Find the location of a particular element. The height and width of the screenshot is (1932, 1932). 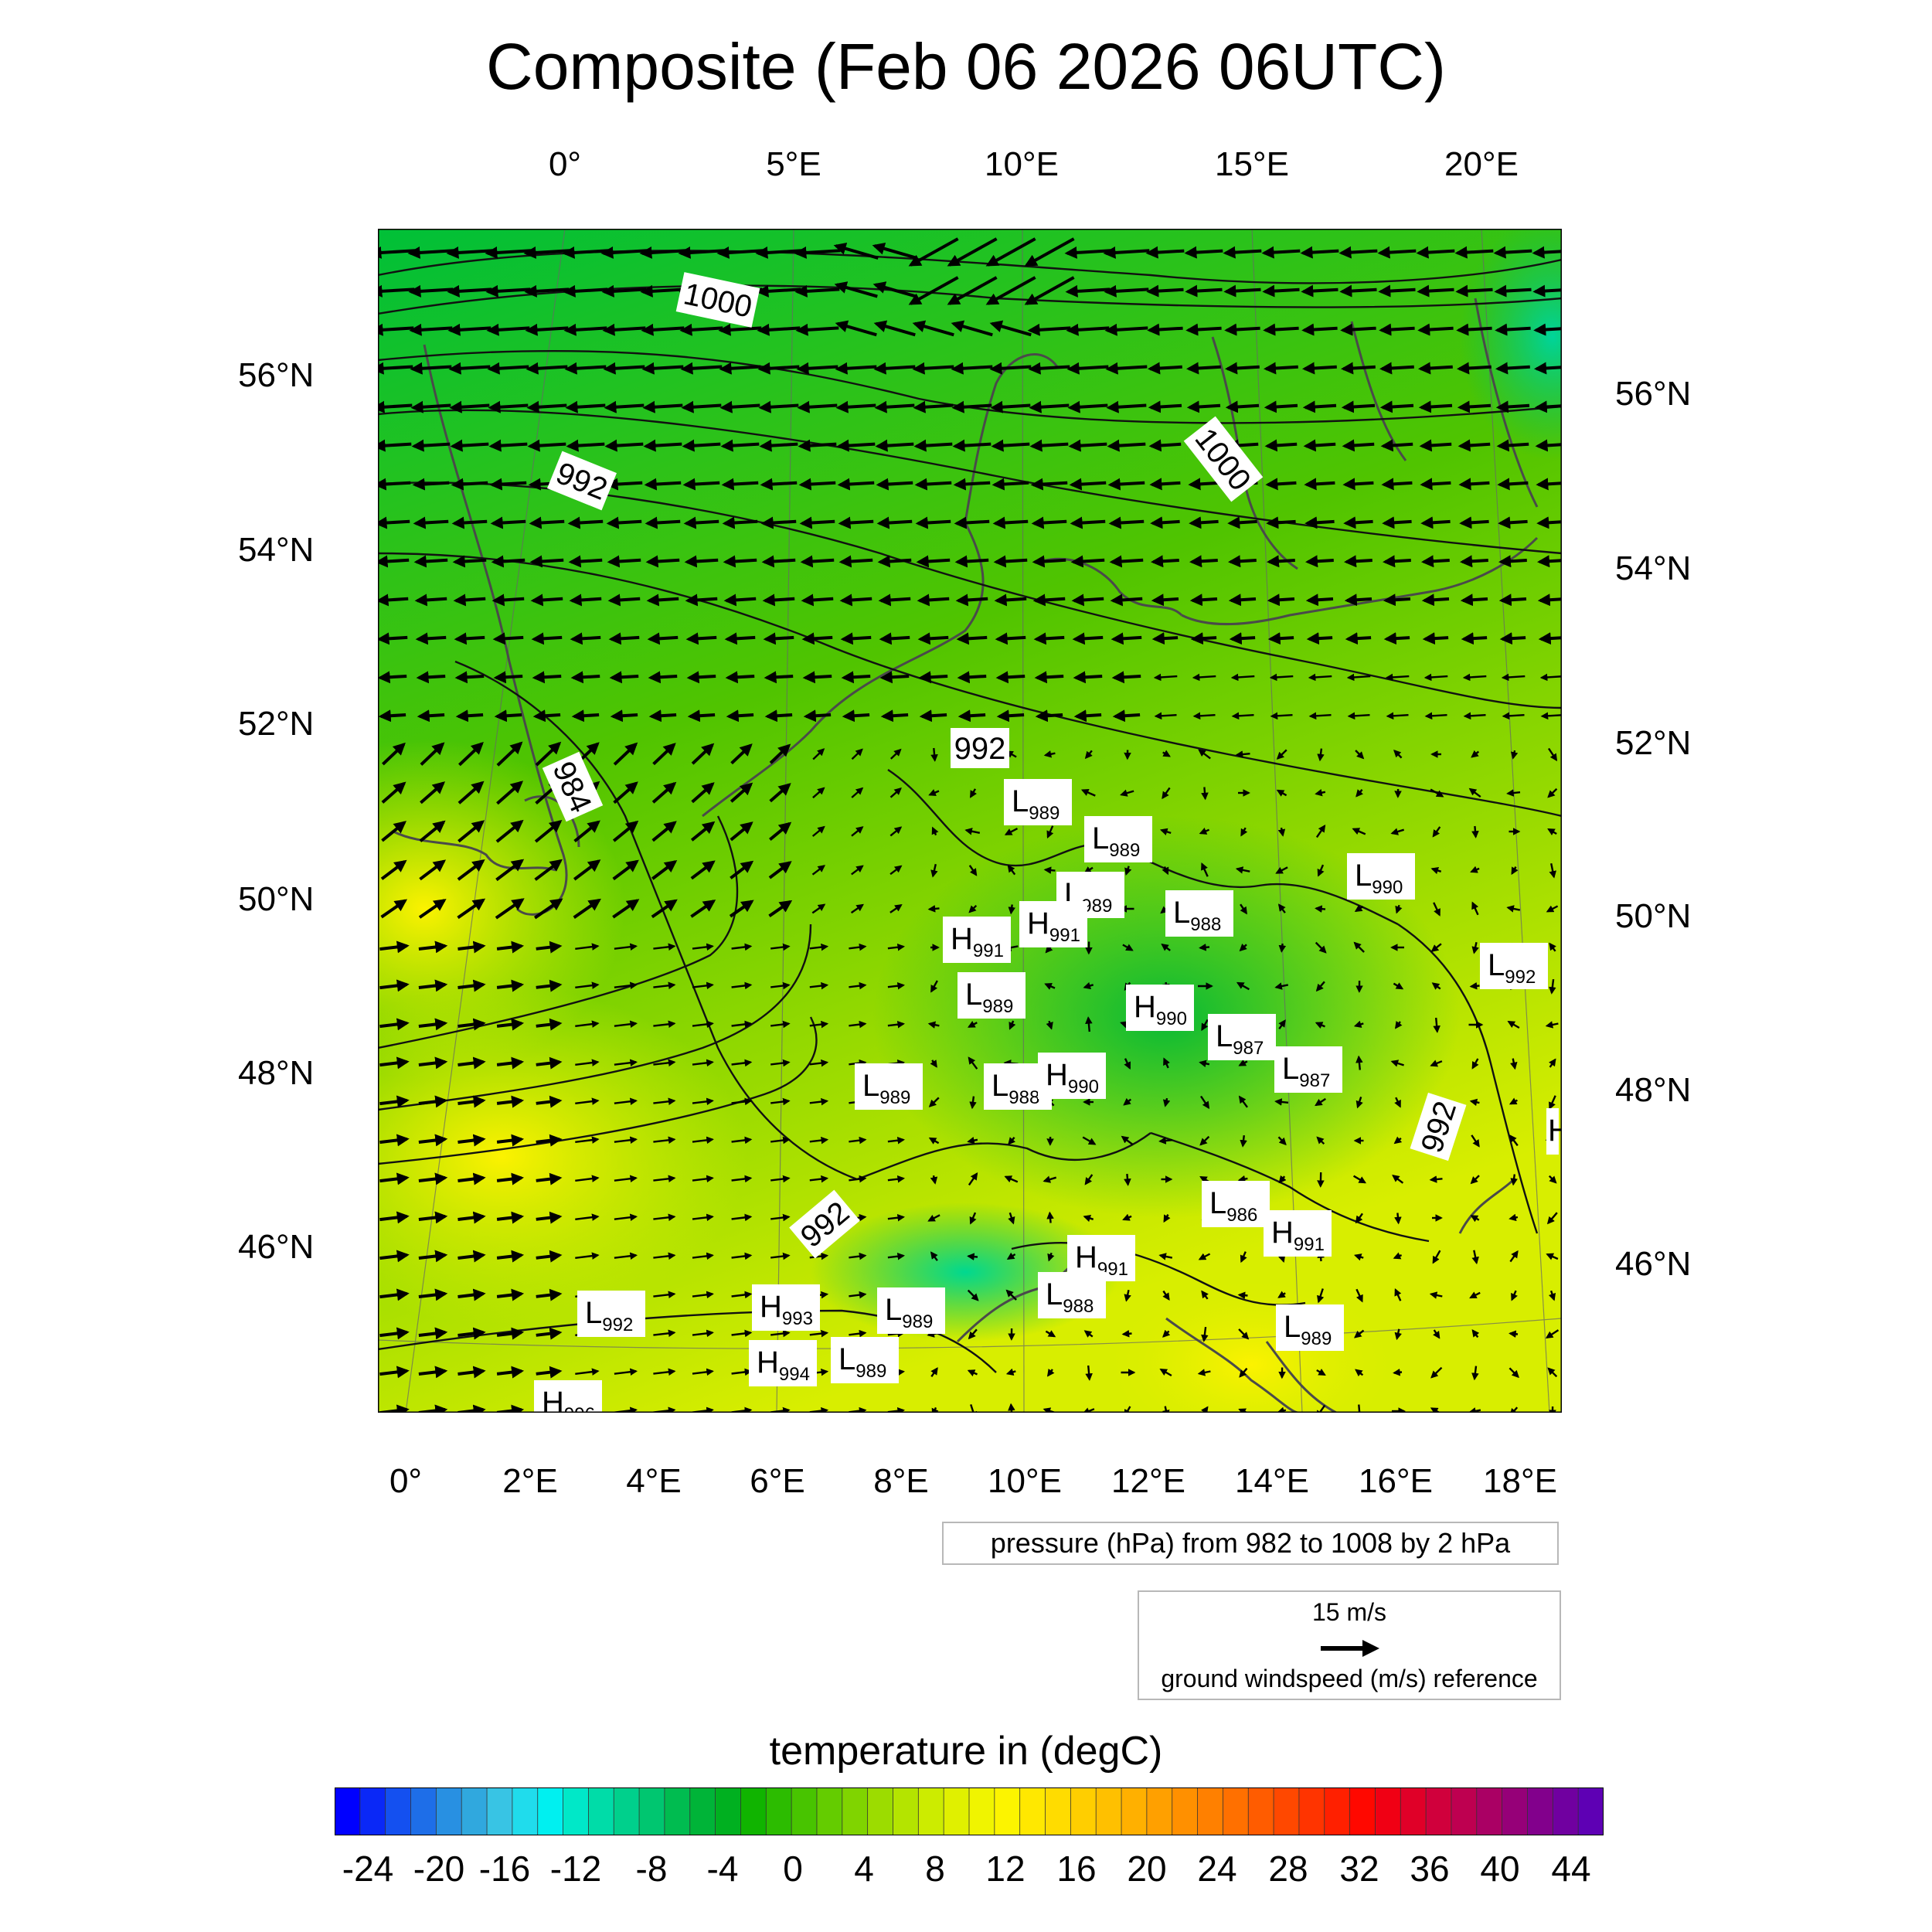

colorbar-tick: 36 is located at coordinates (1430, 1869).